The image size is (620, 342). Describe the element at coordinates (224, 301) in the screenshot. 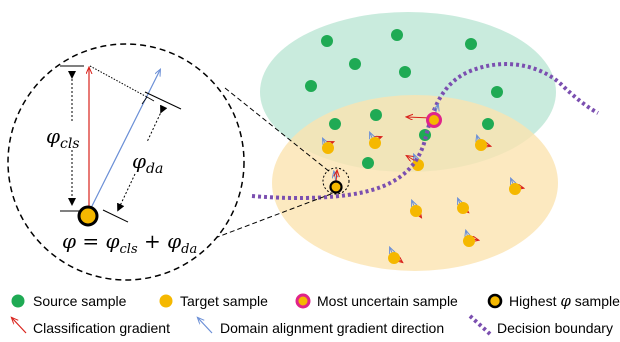

I see `legend-target-label: Target sample` at that location.